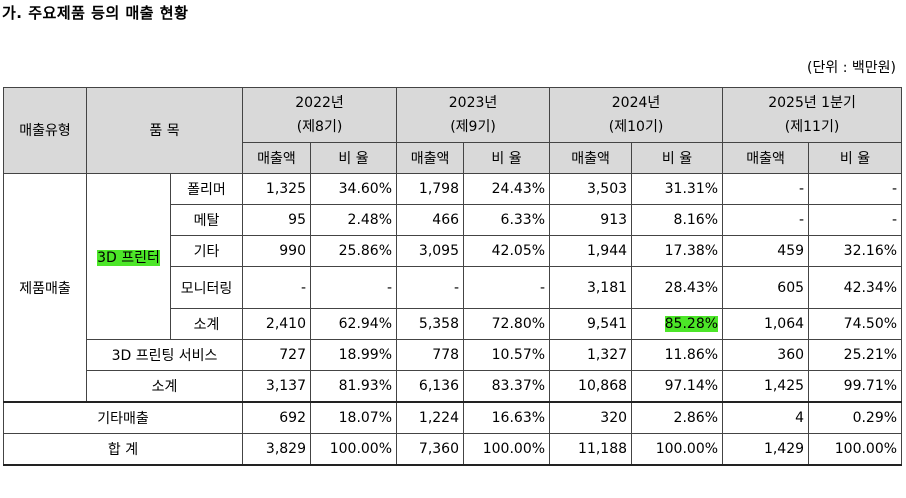  What do you see at coordinates (591, 324) in the screenshot?
I see `cell: 9,541` at bounding box center [591, 324].